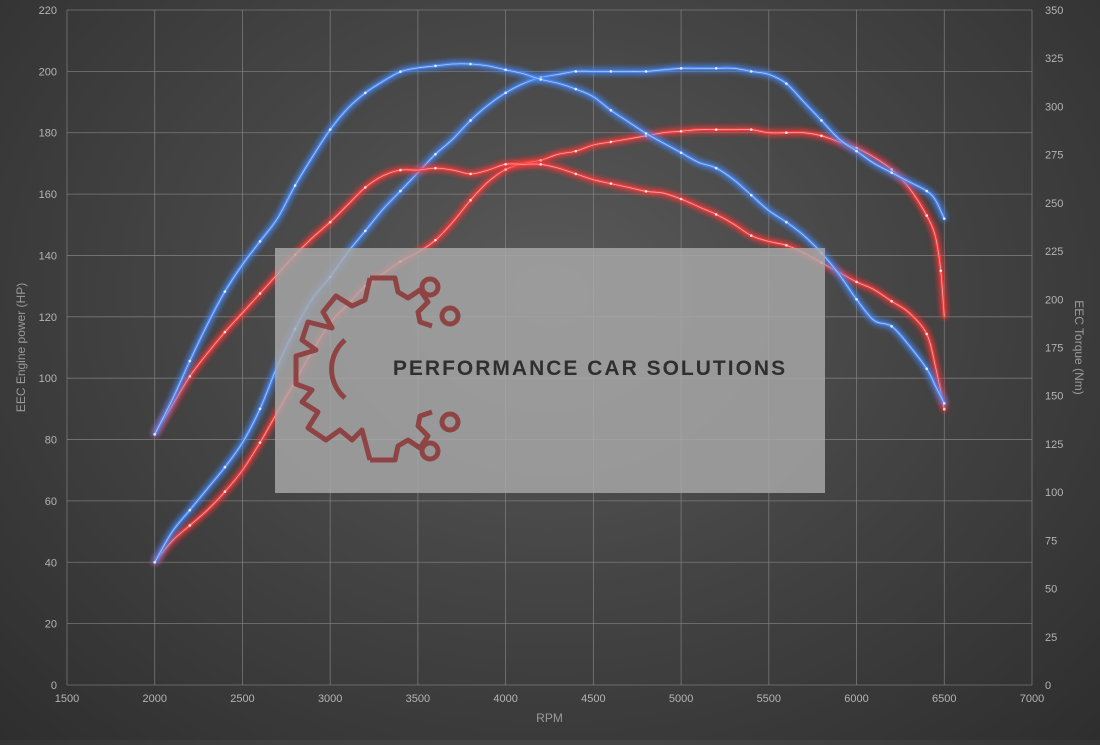 The height and width of the screenshot is (745, 1100). I want to click on x-tick-label: 2000, so click(154, 699).